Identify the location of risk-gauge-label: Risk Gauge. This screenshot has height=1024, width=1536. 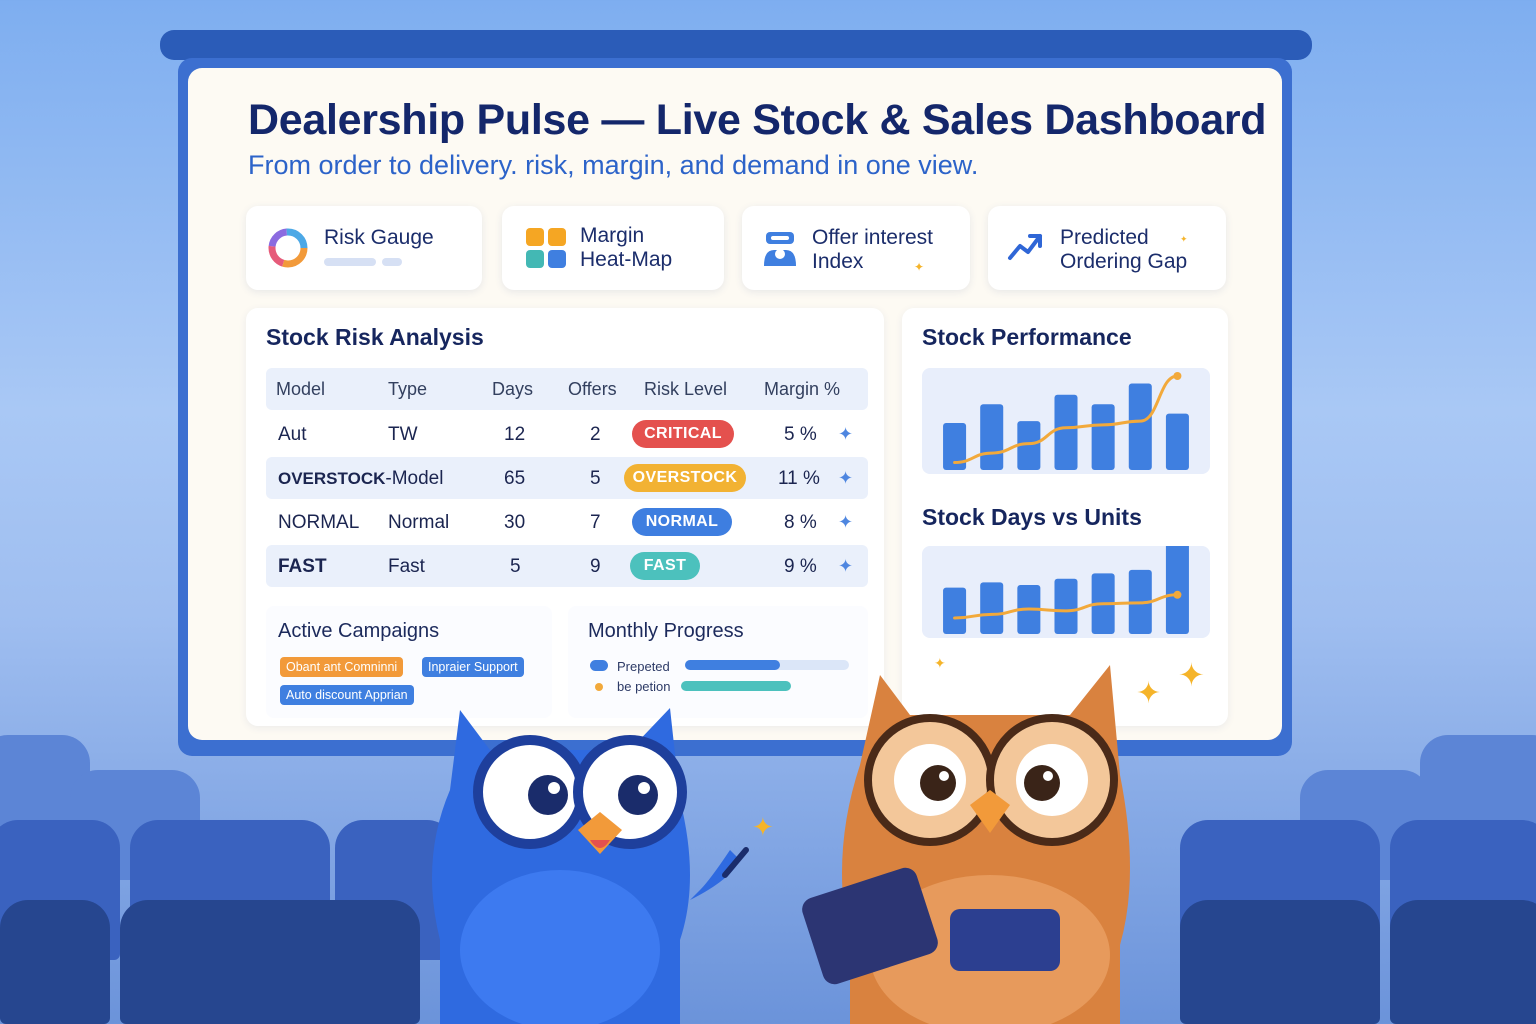
(379, 237).